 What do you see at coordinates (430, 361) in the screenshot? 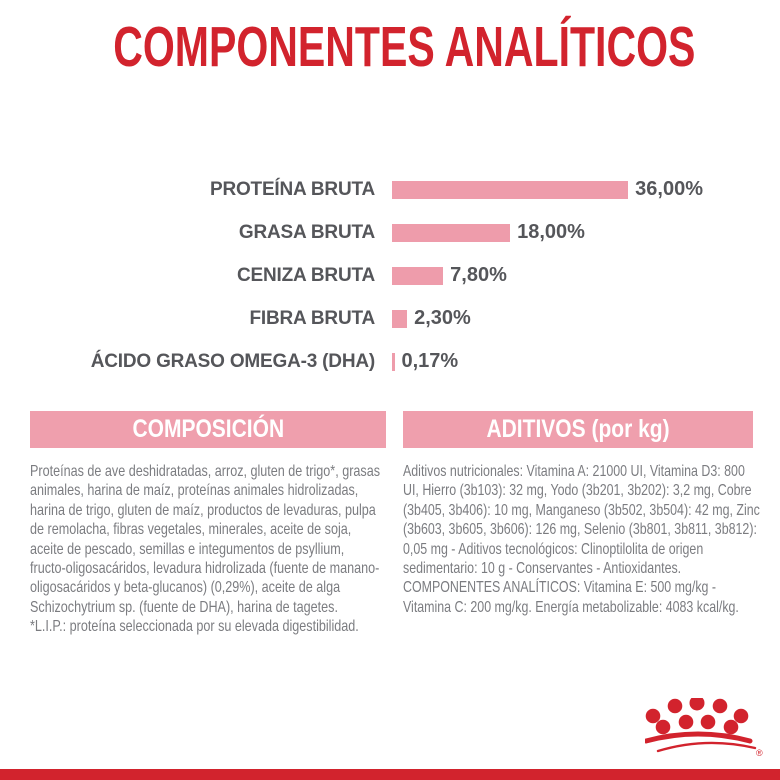
I see `chart-value-label: 0,17%` at bounding box center [430, 361].